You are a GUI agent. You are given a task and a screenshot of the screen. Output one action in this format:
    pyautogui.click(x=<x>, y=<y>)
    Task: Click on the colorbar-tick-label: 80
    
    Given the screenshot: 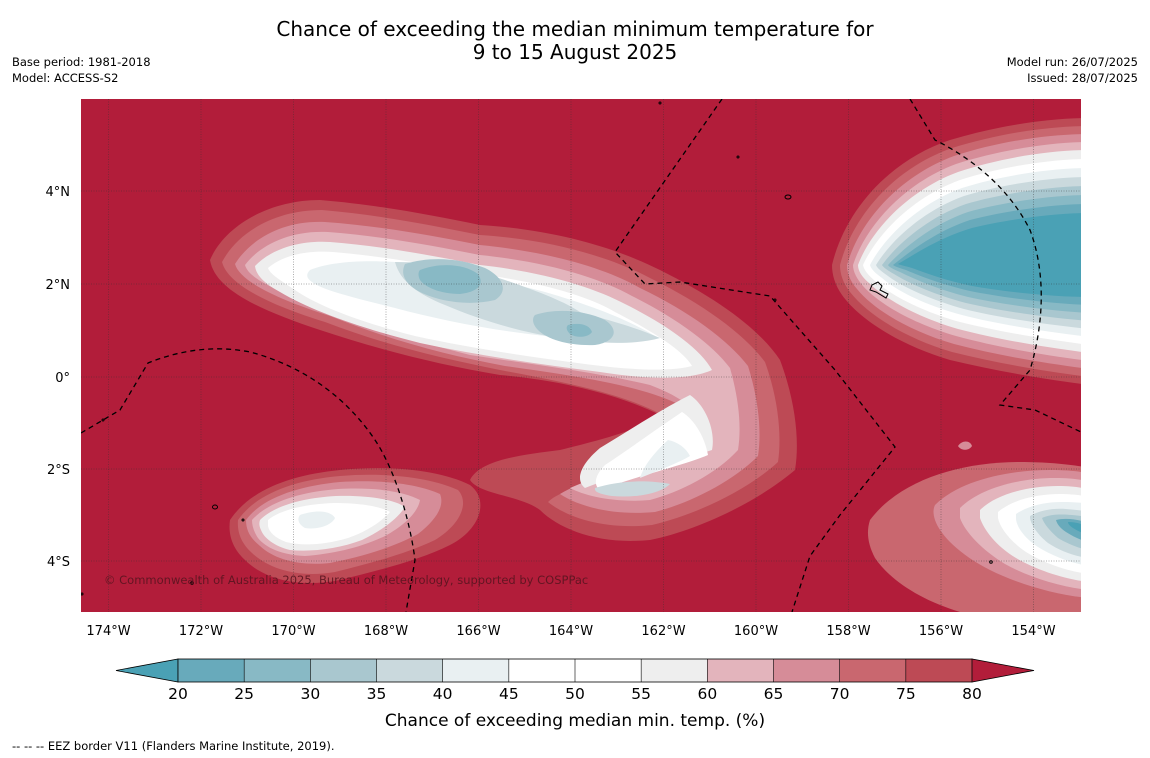 What is the action you would take?
    pyautogui.click(x=972, y=694)
    